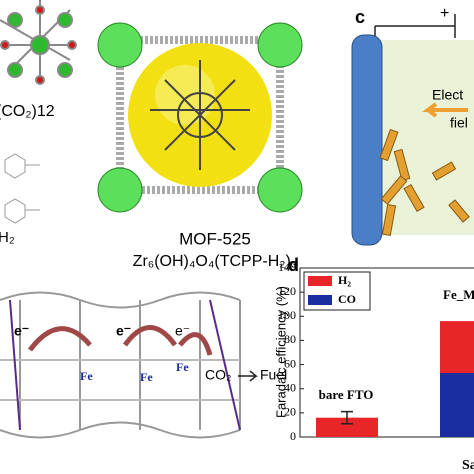 The height and width of the screenshot is (474, 474). Describe the element at coordinates (360, 17) in the screenshot. I see `panel-label: c` at that location.